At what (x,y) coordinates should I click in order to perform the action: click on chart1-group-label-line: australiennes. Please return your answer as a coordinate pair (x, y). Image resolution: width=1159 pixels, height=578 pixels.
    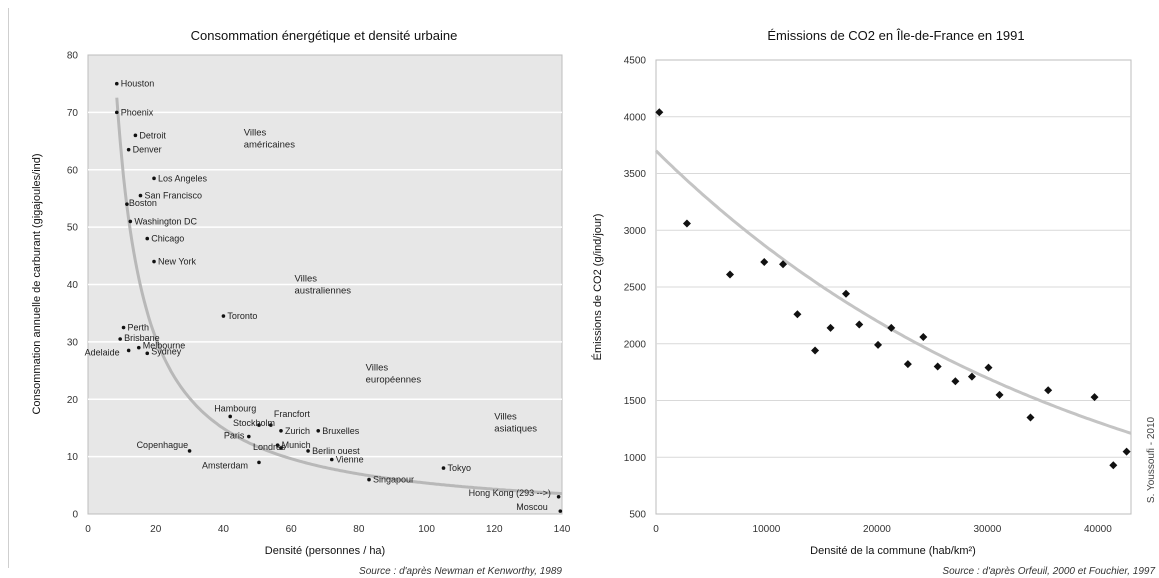
    Looking at the image, I should click on (323, 291).